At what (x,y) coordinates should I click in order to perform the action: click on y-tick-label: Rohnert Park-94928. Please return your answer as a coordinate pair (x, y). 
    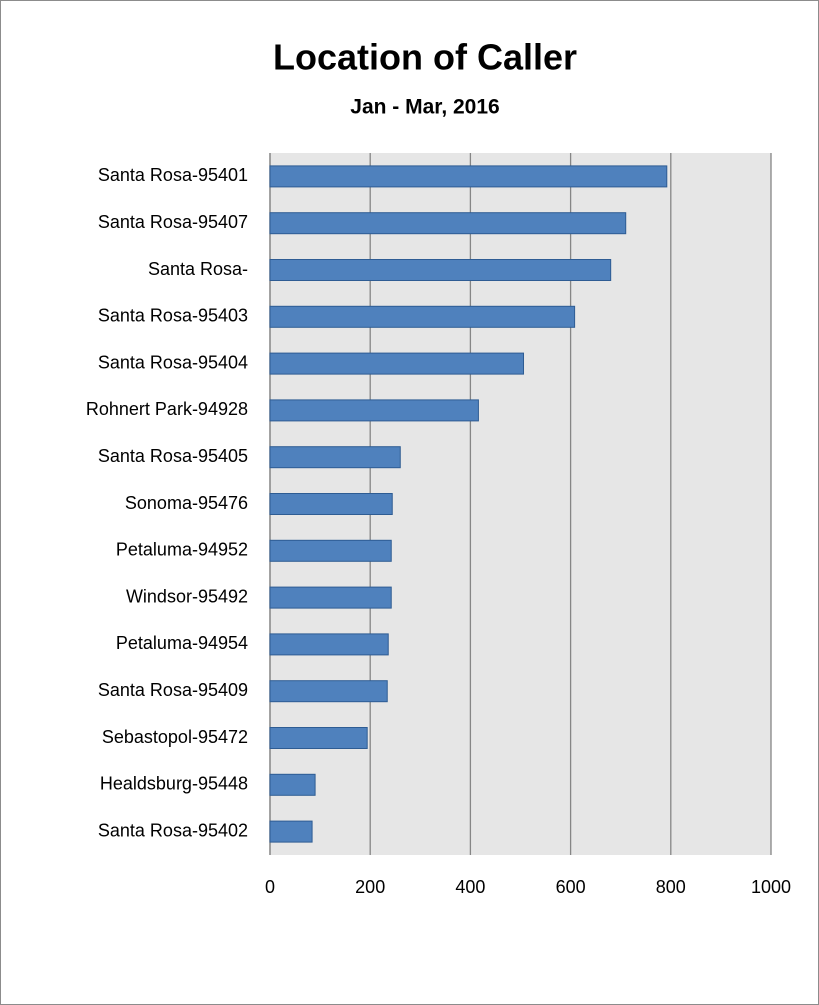
    Looking at the image, I should click on (167, 409).